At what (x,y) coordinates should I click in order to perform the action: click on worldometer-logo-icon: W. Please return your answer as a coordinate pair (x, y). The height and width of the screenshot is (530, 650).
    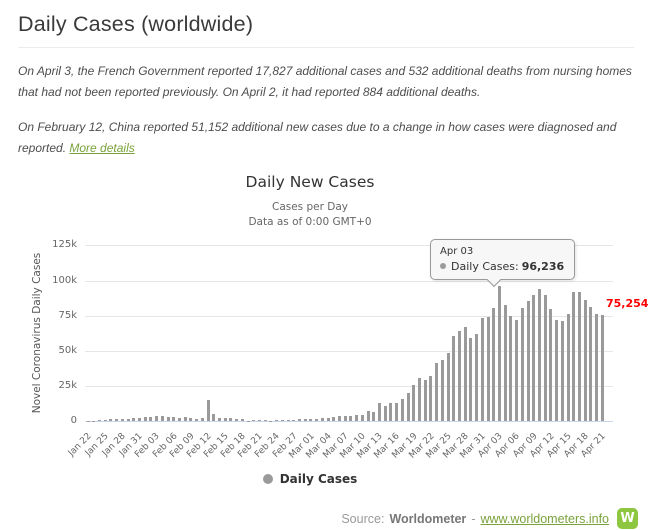
    Looking at the image, I should click on (627, 519).